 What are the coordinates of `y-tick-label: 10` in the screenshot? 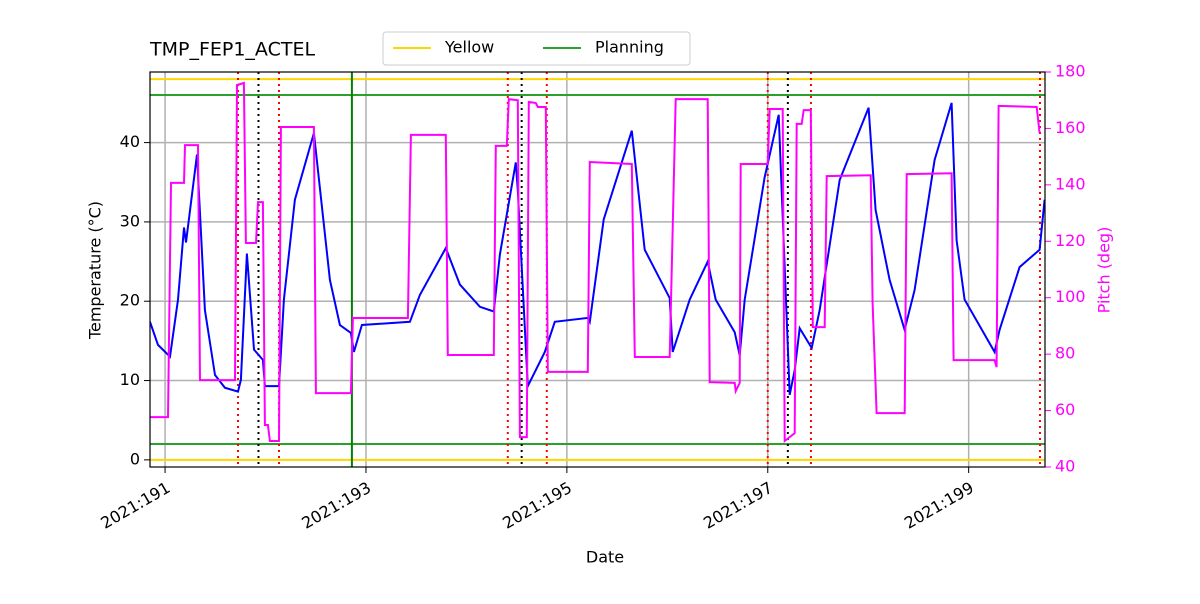 It's located at (130, 379).